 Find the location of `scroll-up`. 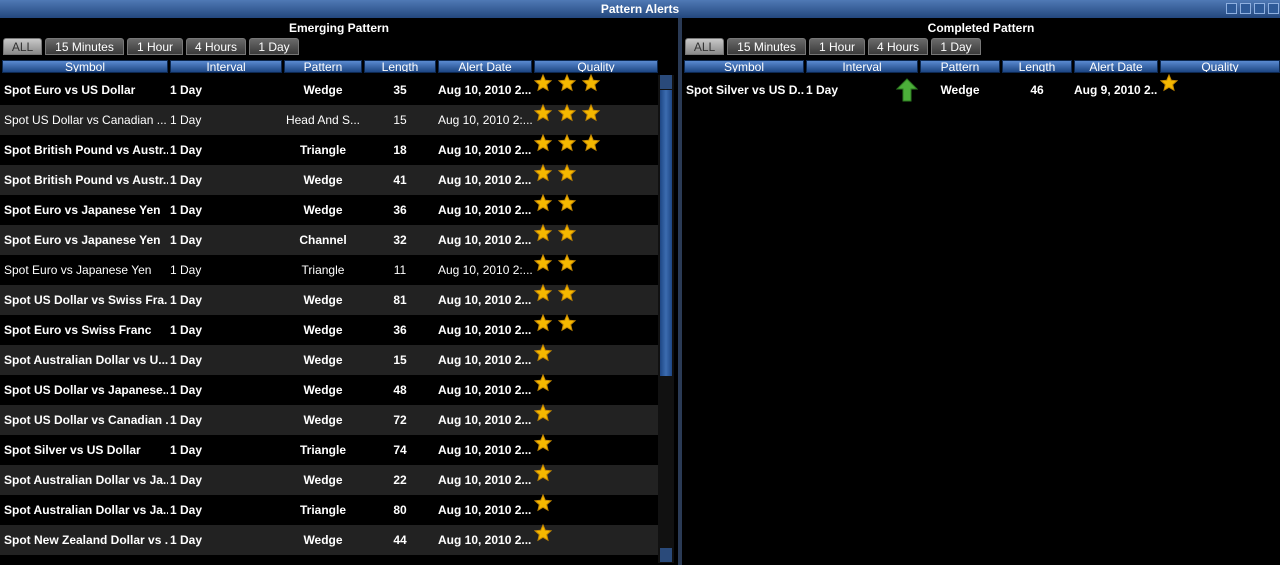

scroll-up is located at coordinates (666, 82).